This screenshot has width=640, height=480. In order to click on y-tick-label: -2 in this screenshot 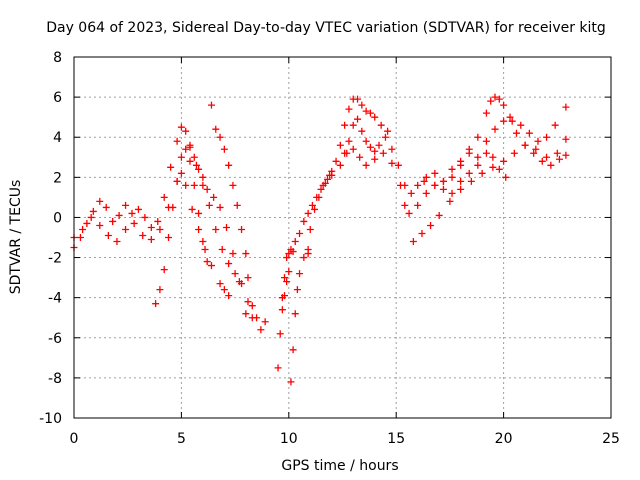, I will do `click(55, 259)`.